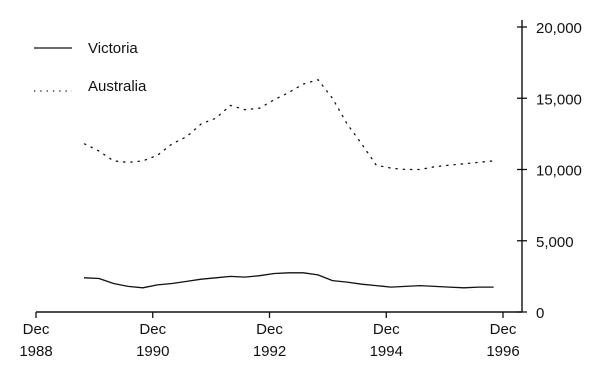 The image size is (612, 367). I want to click on x-tick-label-year: 1992, so click(269, 351).